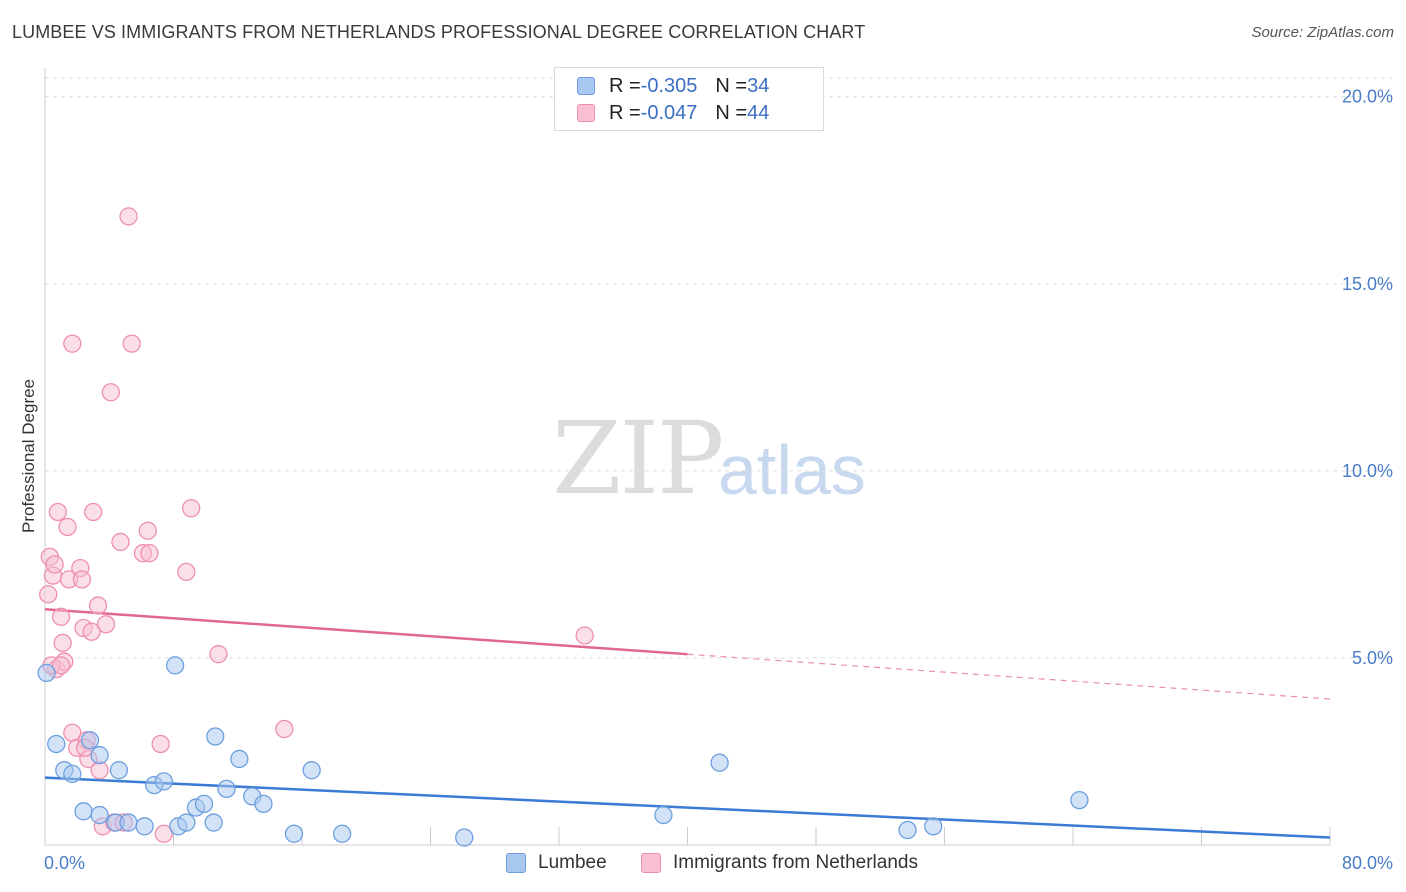 The image size is (1406, 892). Describe the element at coordinates (669, 85) in the screenshot. I see `legend-r-value: -0.305` at that location.